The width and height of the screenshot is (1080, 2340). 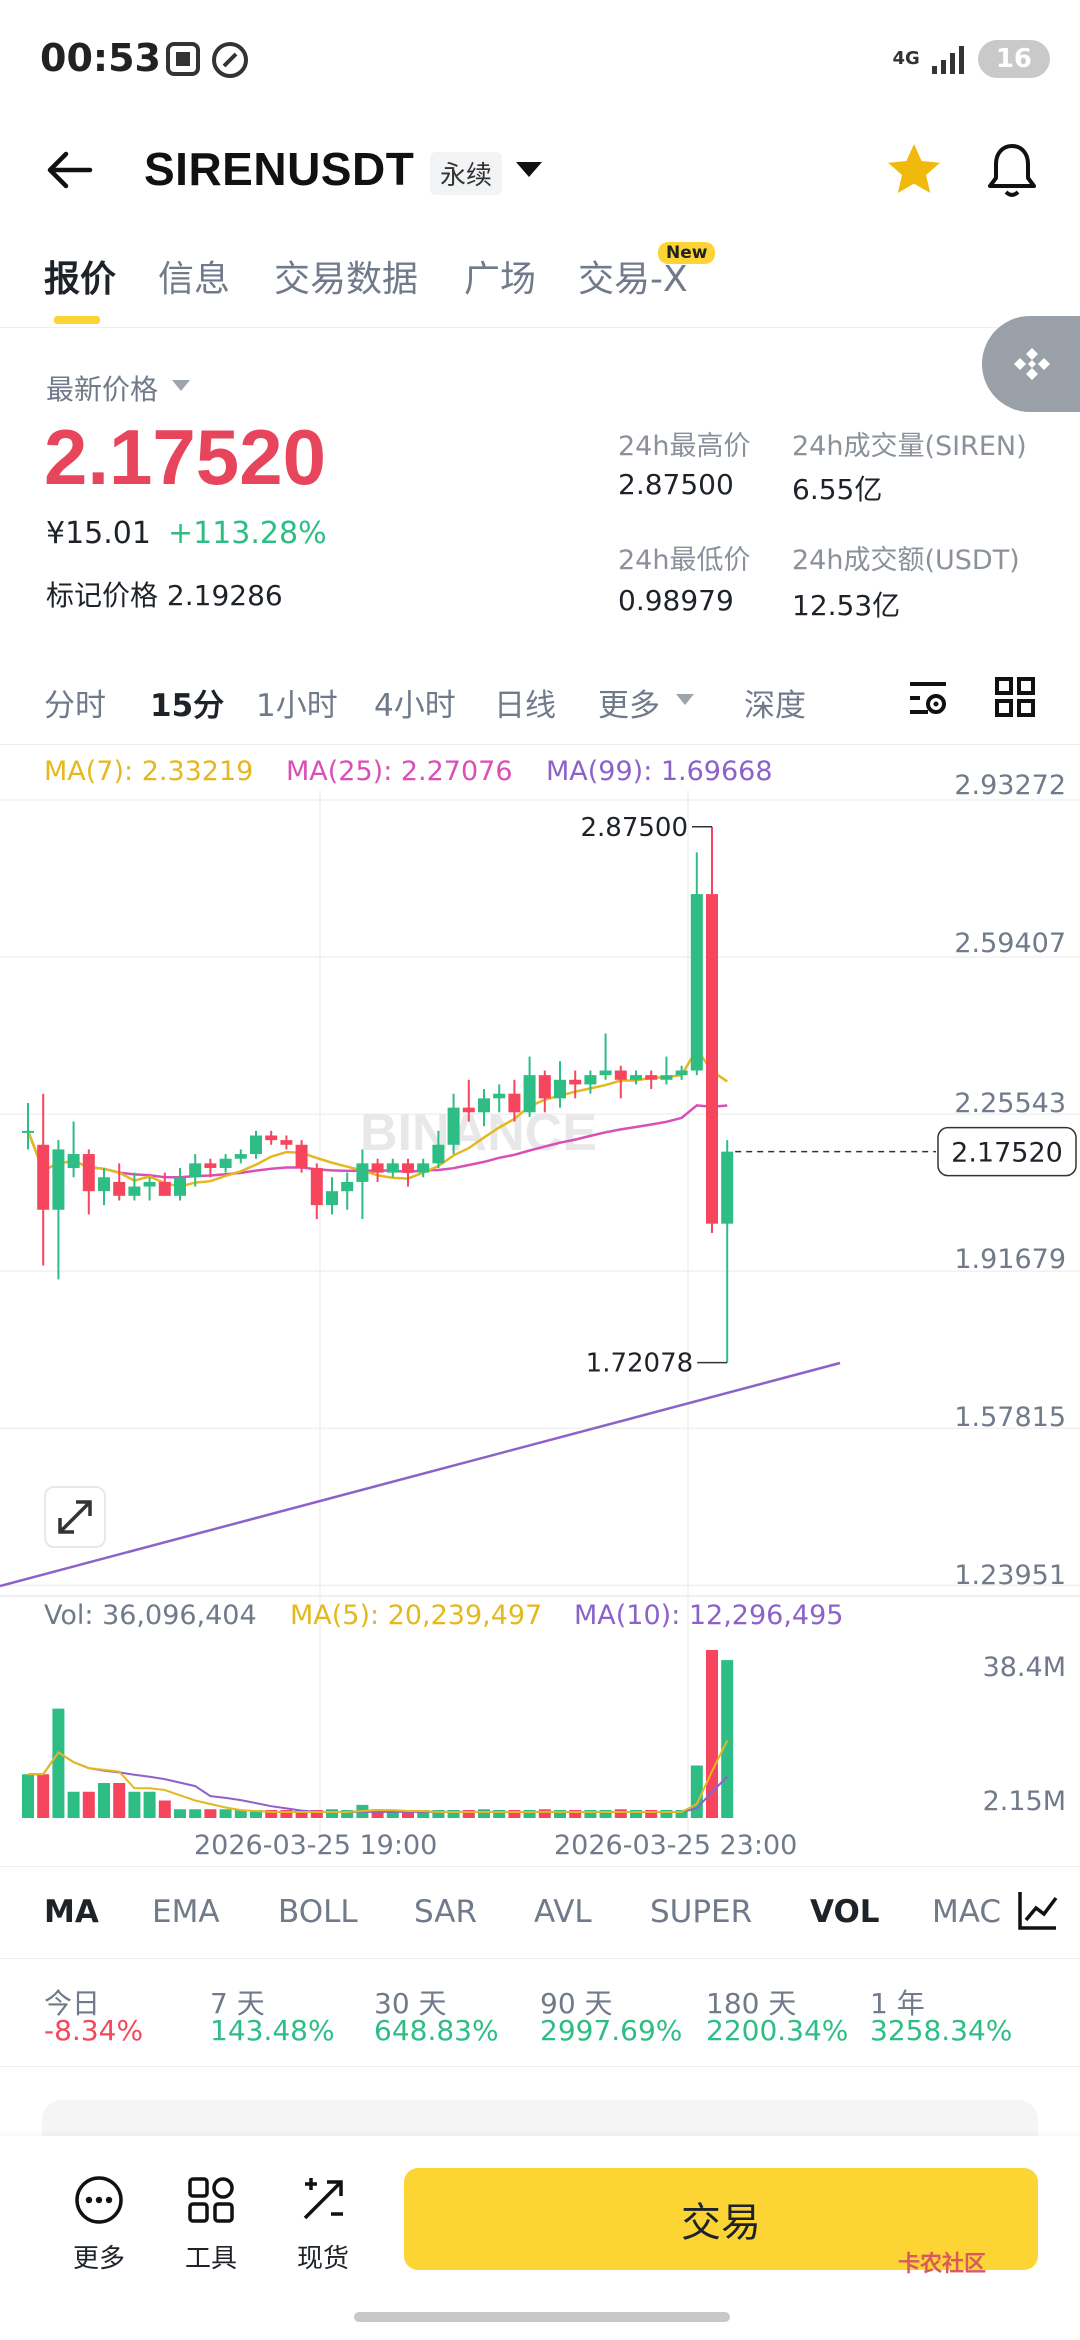 What do you see at coordinates (629, 706) in the screenshot?
I see `interval-more: 更多` at bounding box center [629, 706].